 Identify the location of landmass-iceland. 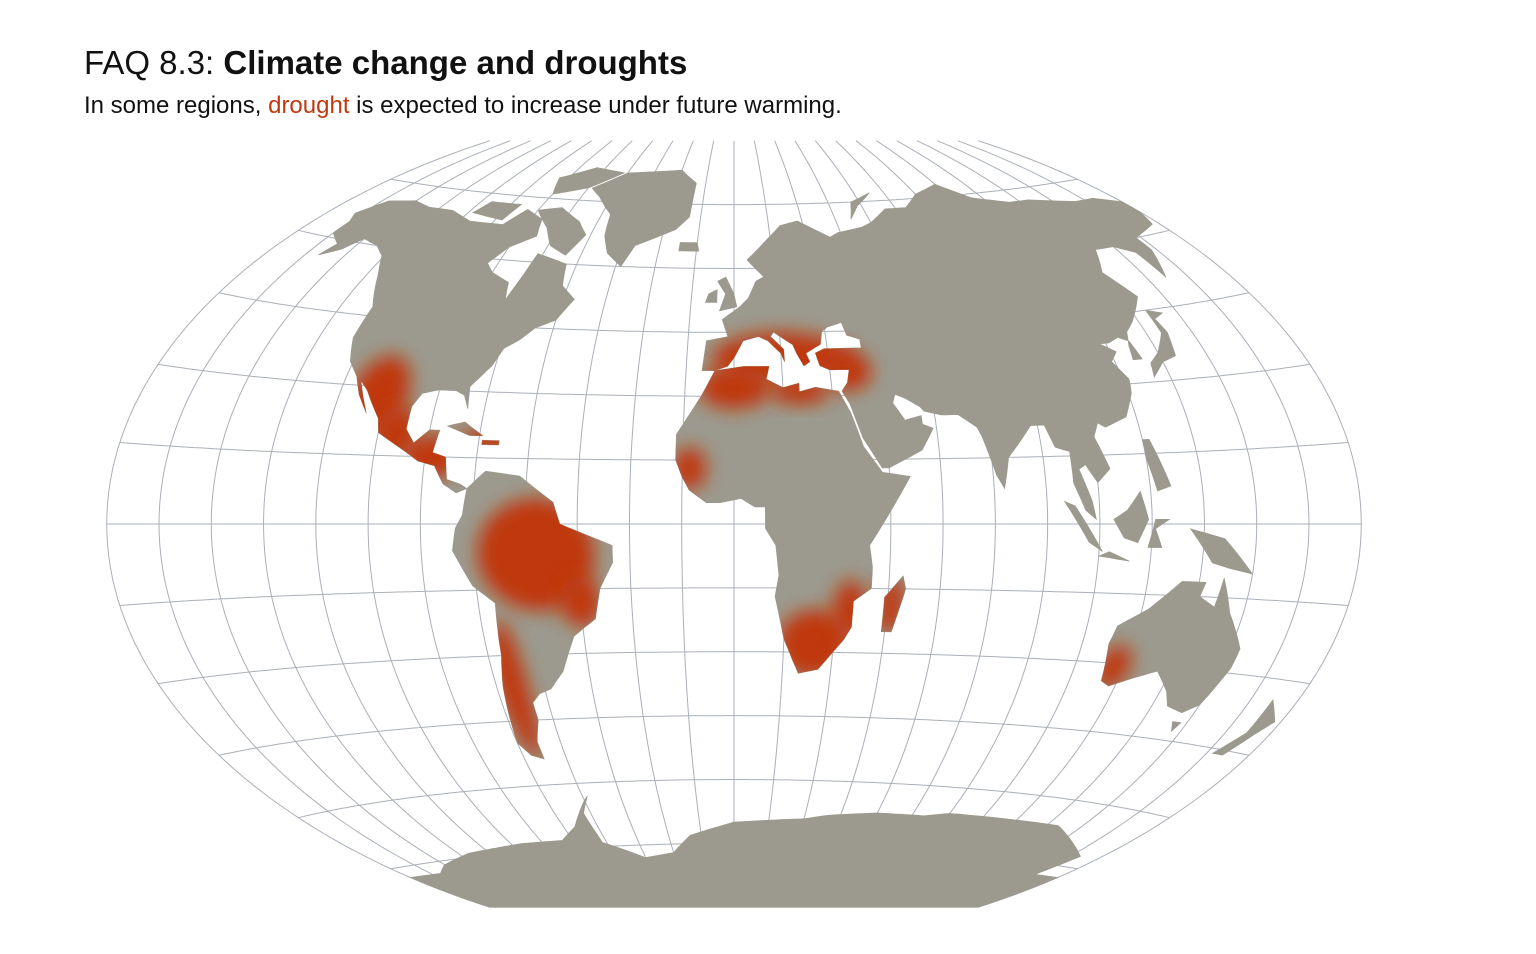
(689, 247).